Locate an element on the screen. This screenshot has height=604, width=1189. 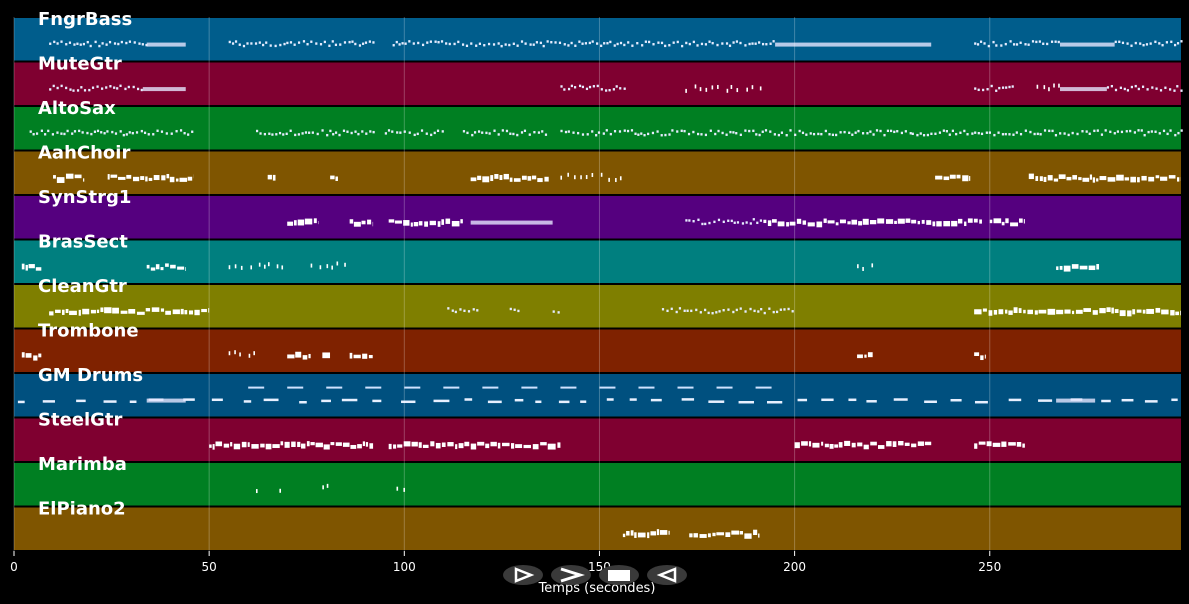
play-icon is located at coordinates (524, 575).